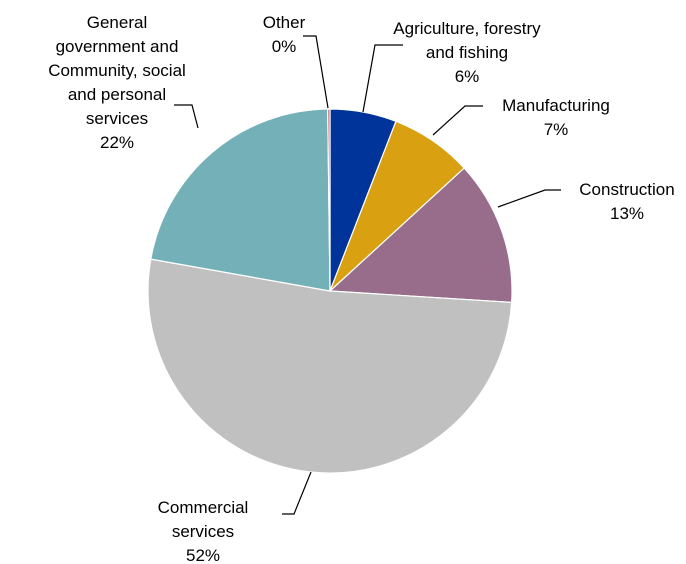 The width and height of the screenshot is (686, 564). Describe the element at coordinates (329, 200) in the screenshot. I see `pie-slice-other` at that location.